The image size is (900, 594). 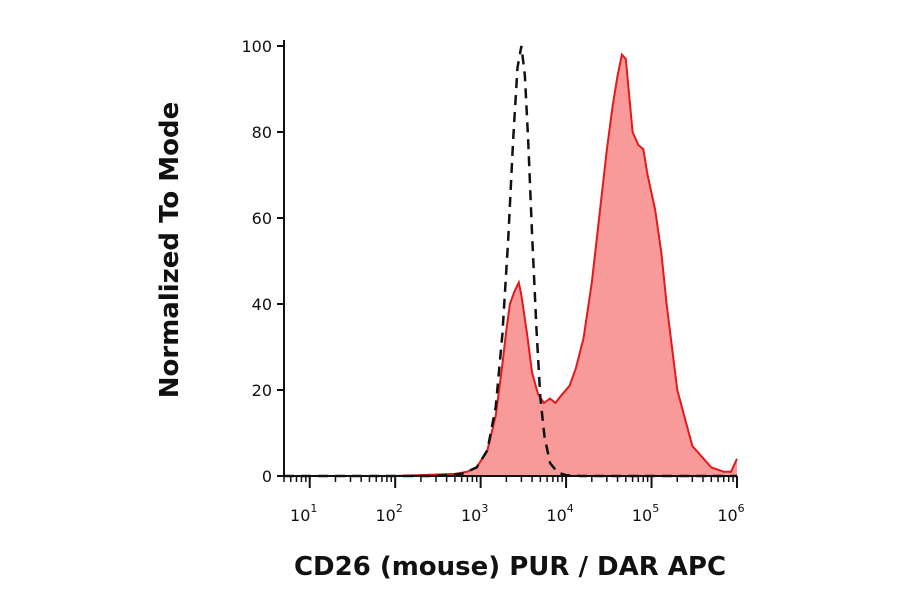 I want to click on x-tick-label: 10², so click(x=388, y=513).